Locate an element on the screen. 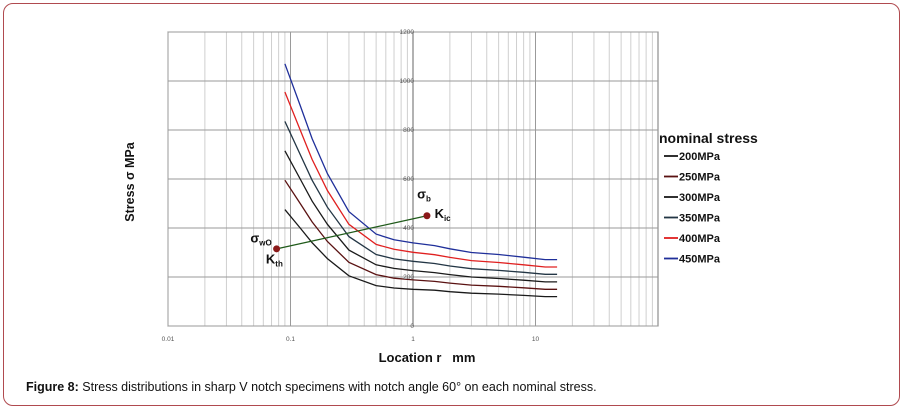 The image size is (905, 411). series-line-400mpa is located at coordinates (421, 179).